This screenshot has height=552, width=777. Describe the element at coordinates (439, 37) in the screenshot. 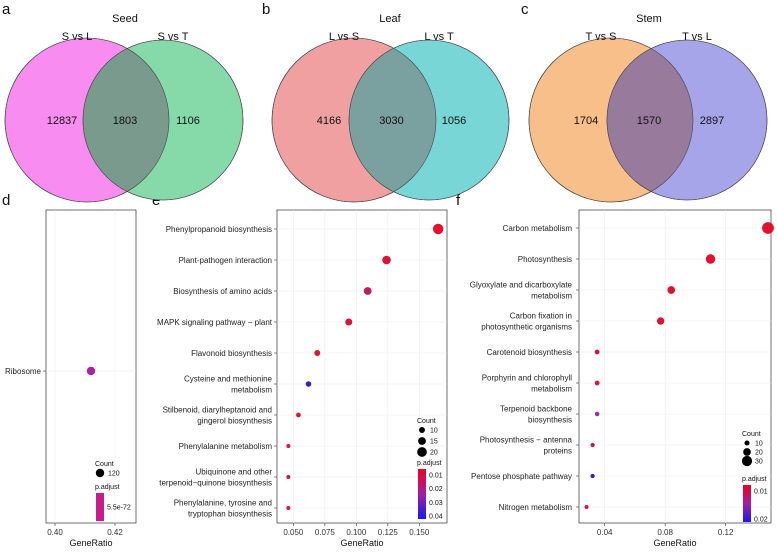

I see `venn-right-name: L vs T` at that location.